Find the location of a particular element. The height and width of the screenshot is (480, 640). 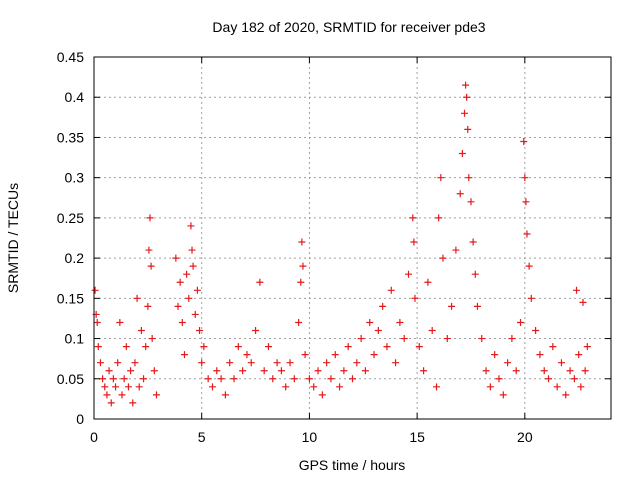

y-tick-label: 0.25 is located at coordinates (70, 218).